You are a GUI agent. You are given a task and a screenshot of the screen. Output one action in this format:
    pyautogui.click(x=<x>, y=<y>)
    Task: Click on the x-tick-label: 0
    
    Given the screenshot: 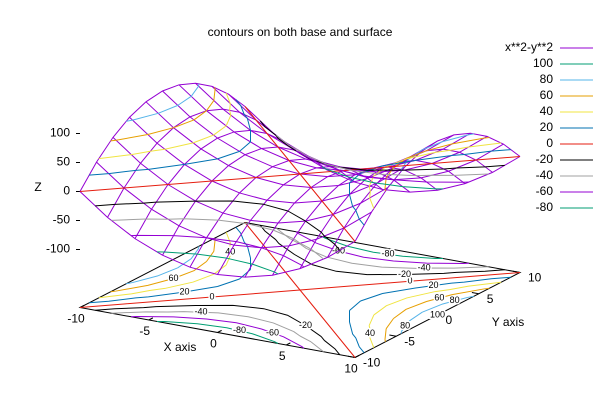 What is the action you would take?
    pyautogui.click(x=213, y=344)
    